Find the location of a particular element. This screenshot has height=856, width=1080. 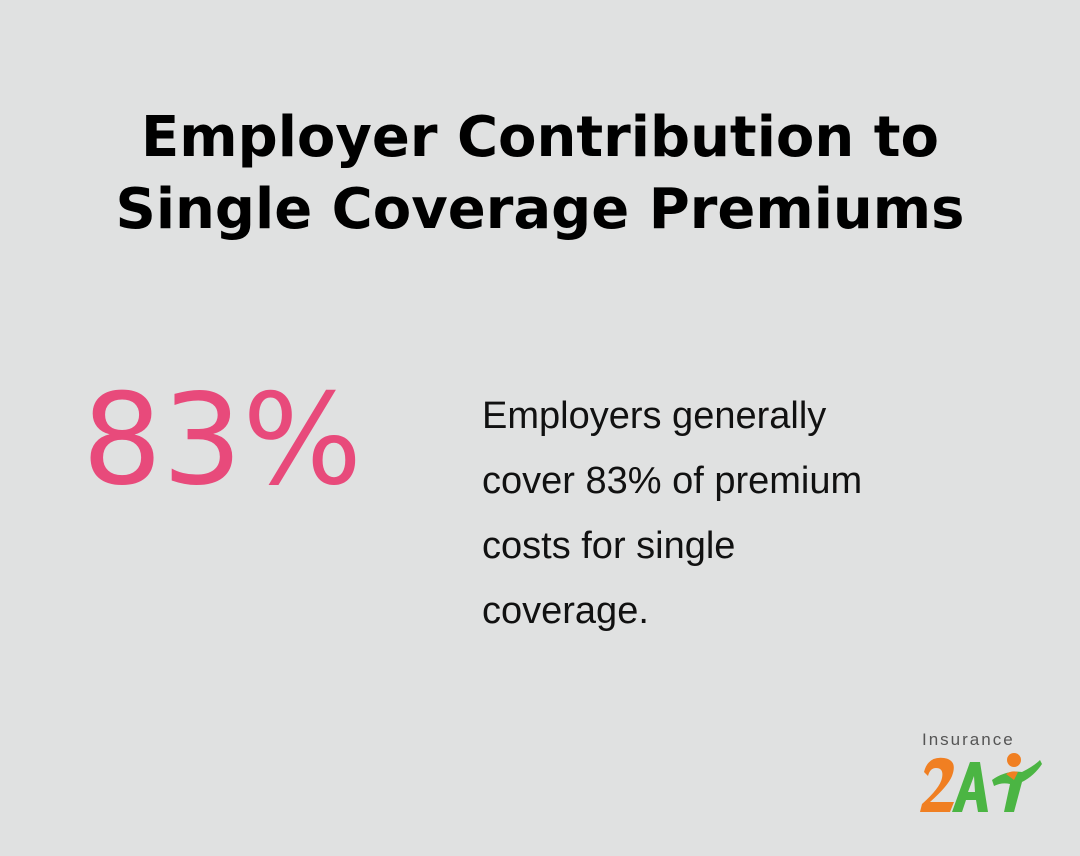

stat-value: 83% is located at coordinates (222, 439).